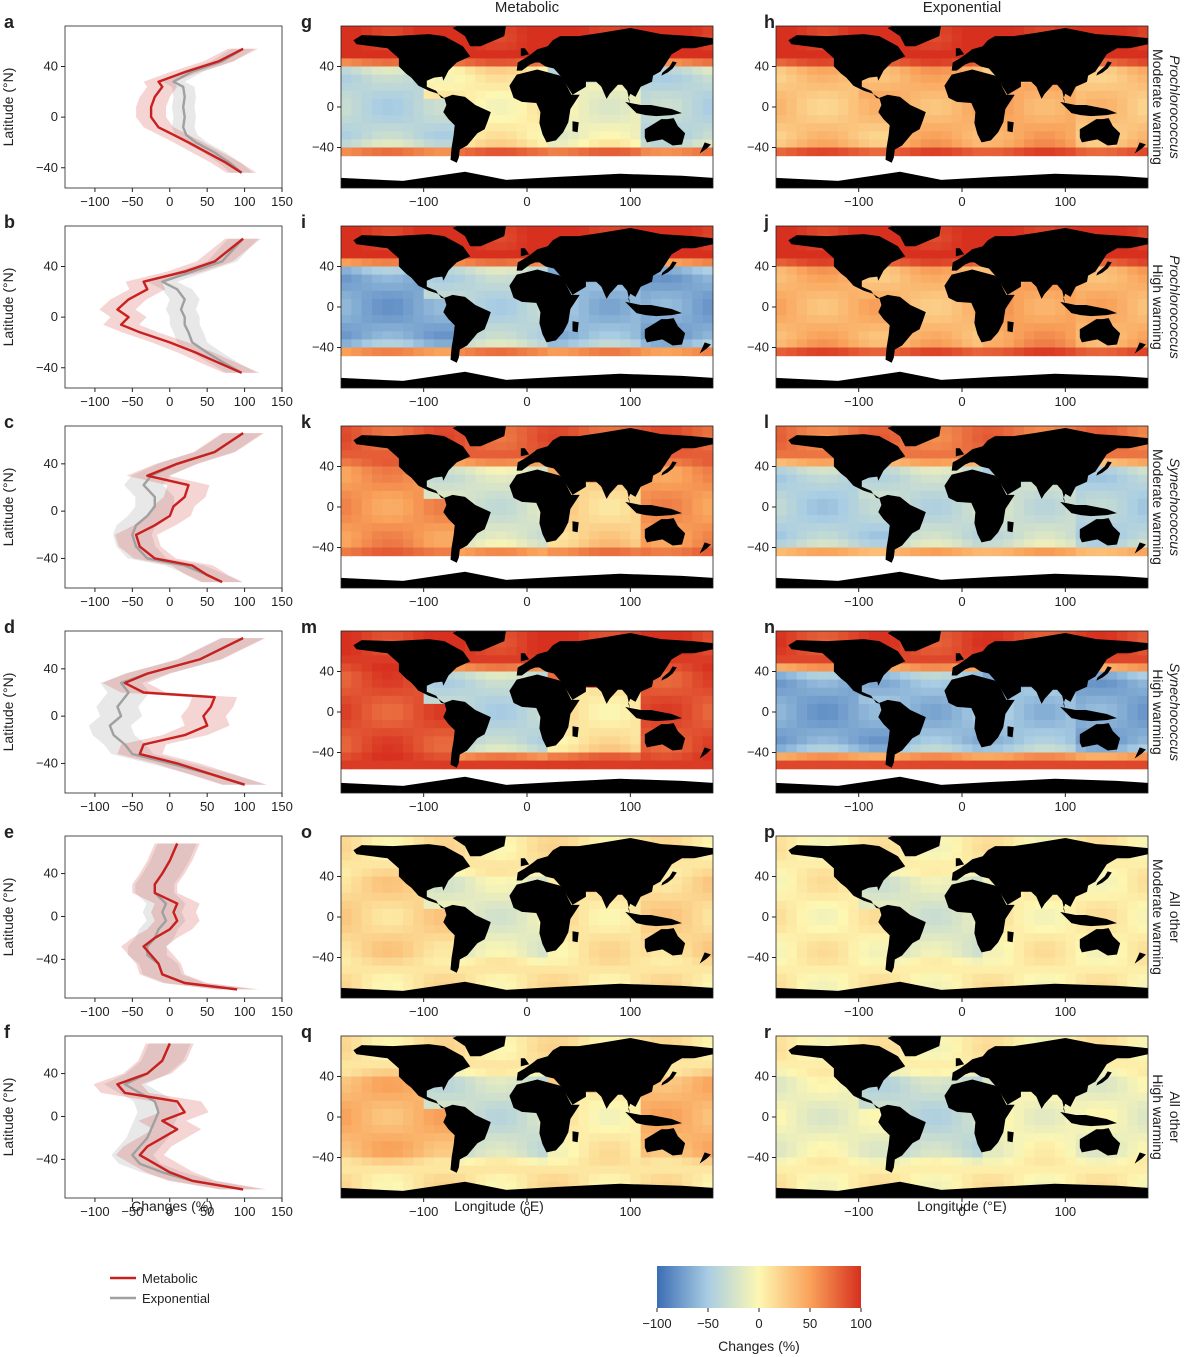 Image resolution: width=1200 pixels, height=1357 pixels. I want to click on map-x-tick-label: 0, so click(526, 601).